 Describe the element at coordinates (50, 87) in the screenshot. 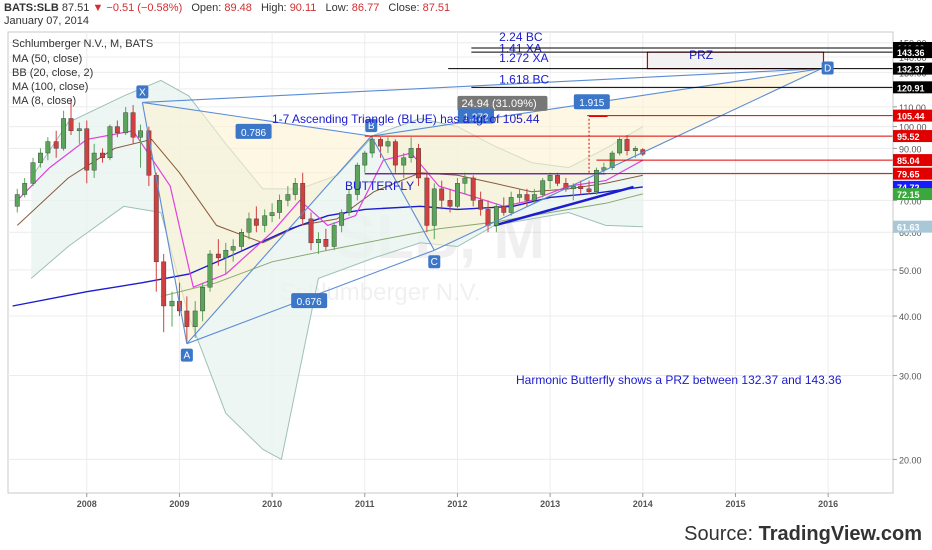

I see `legend-study: MA (100, close)` at that location.